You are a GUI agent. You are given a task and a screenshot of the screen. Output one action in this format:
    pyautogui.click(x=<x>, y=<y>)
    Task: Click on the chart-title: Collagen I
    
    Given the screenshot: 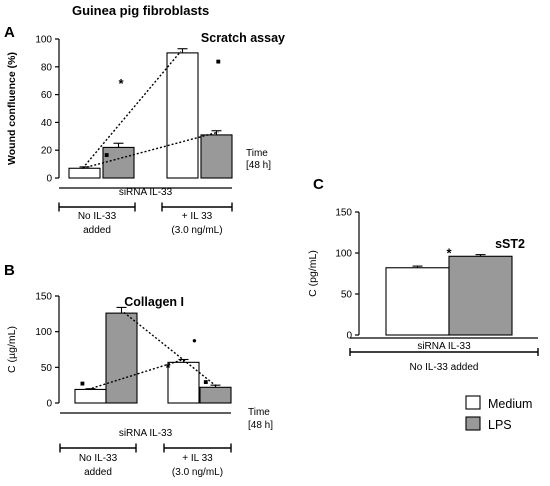 What is the action you would take?
    pyautogui.click(x=154, y=302)
    